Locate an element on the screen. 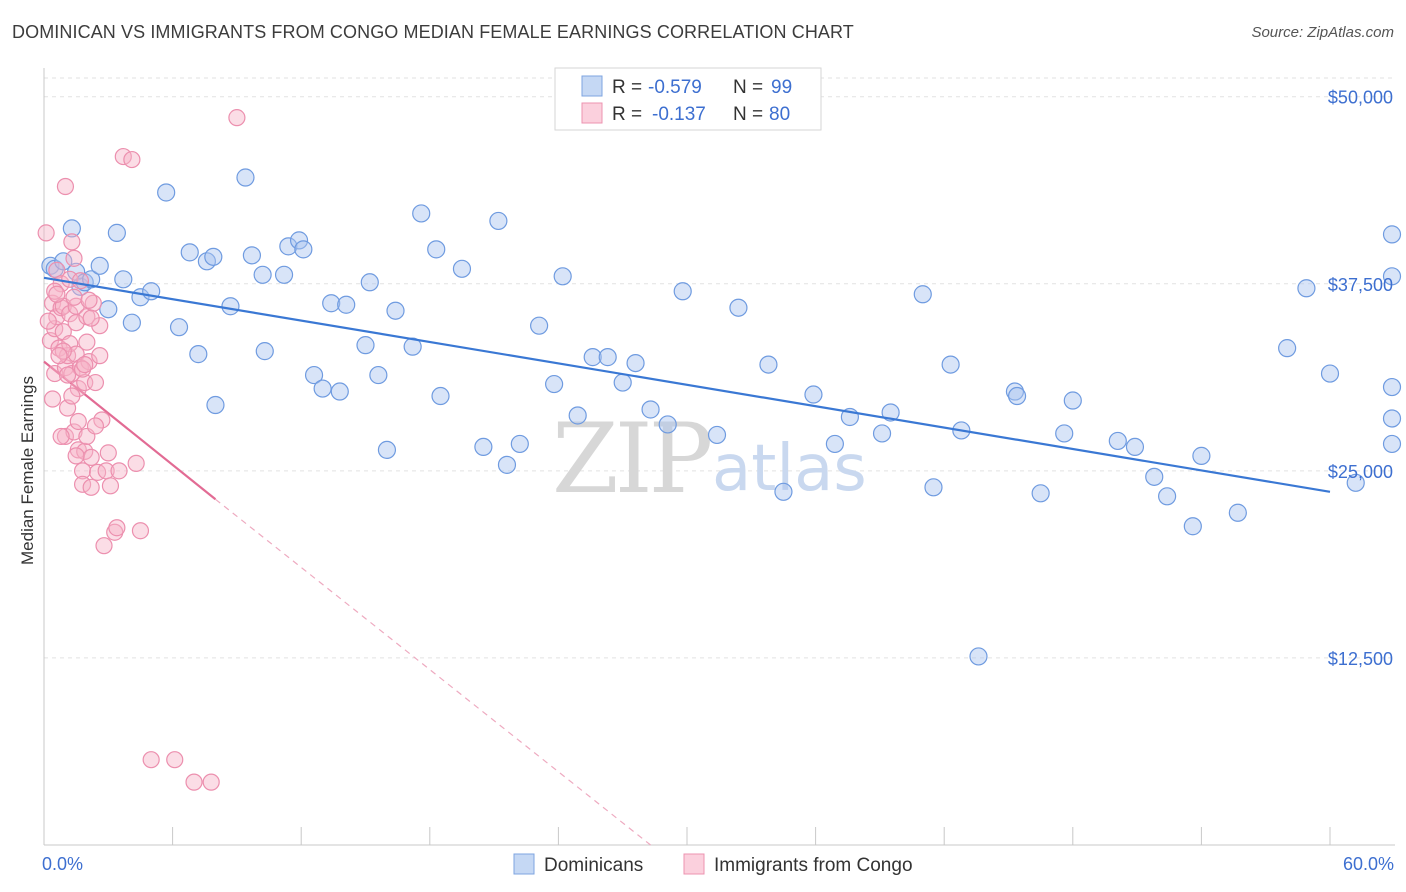 This screenshot has width=1406, height=892. legend-r-label-1: R = is located at coordinates (627, 114).